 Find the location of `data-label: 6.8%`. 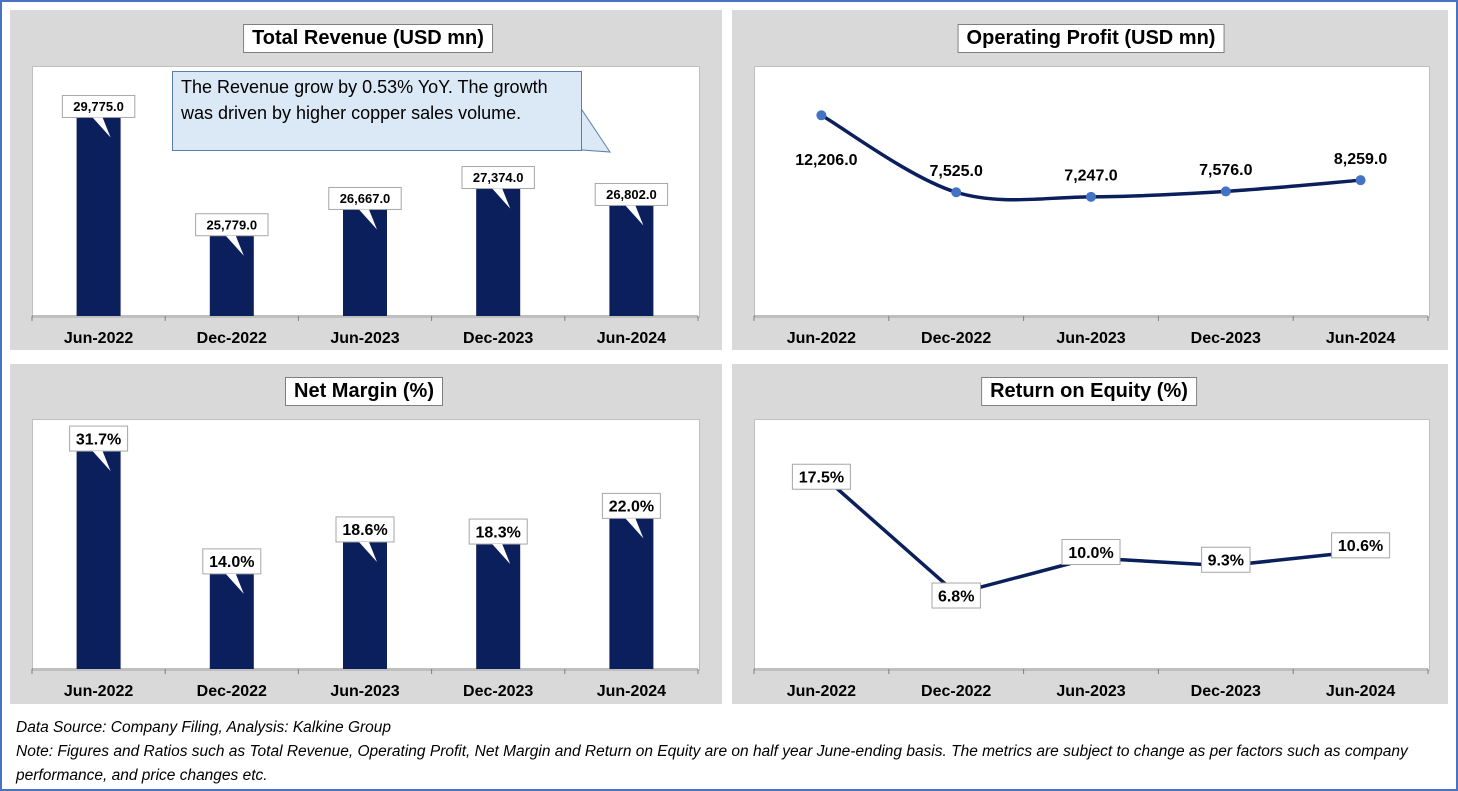

data-label: 6.8% is located at coordinates (956, 595).